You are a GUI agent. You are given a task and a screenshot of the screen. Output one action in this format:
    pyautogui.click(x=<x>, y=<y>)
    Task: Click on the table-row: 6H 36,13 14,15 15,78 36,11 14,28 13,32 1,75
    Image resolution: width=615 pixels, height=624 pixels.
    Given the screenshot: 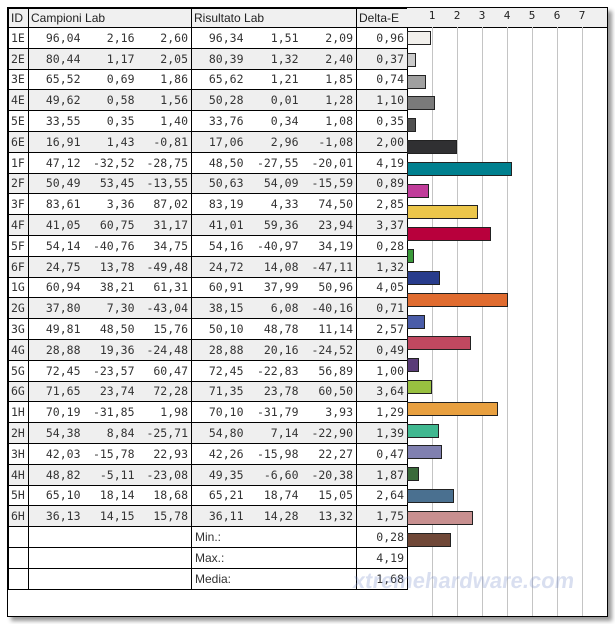 What is the action you would take?
    pyautogui.click(x=208, y=516)
    